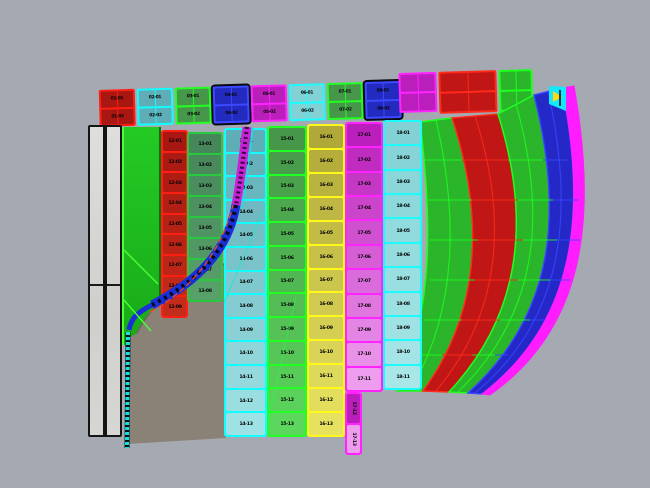  What do you see at coordinates (245, 400) in the screenshot?
I see `panel-cell: 14-12` at bounding box center [245, 400].